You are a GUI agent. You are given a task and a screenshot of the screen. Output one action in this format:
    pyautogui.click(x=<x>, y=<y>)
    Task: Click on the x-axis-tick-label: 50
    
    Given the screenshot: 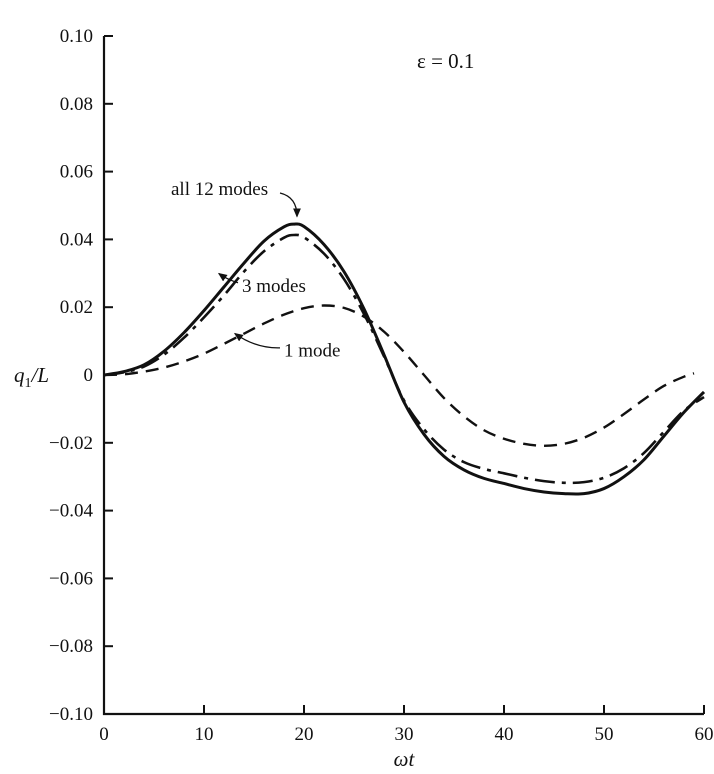 What is the action you would take?
    pyautogui.click(x=604, y=734)
    